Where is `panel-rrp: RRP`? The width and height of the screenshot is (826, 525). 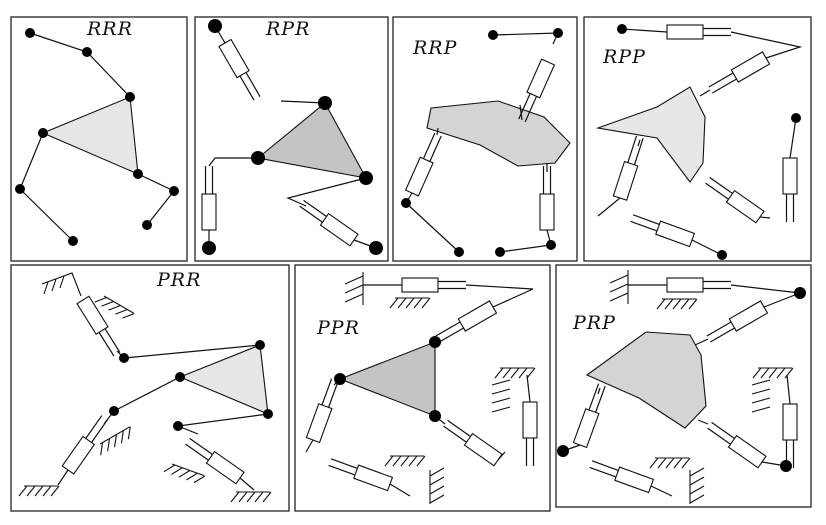
panel-rrp: RRP is located at coordinates (485, 139).